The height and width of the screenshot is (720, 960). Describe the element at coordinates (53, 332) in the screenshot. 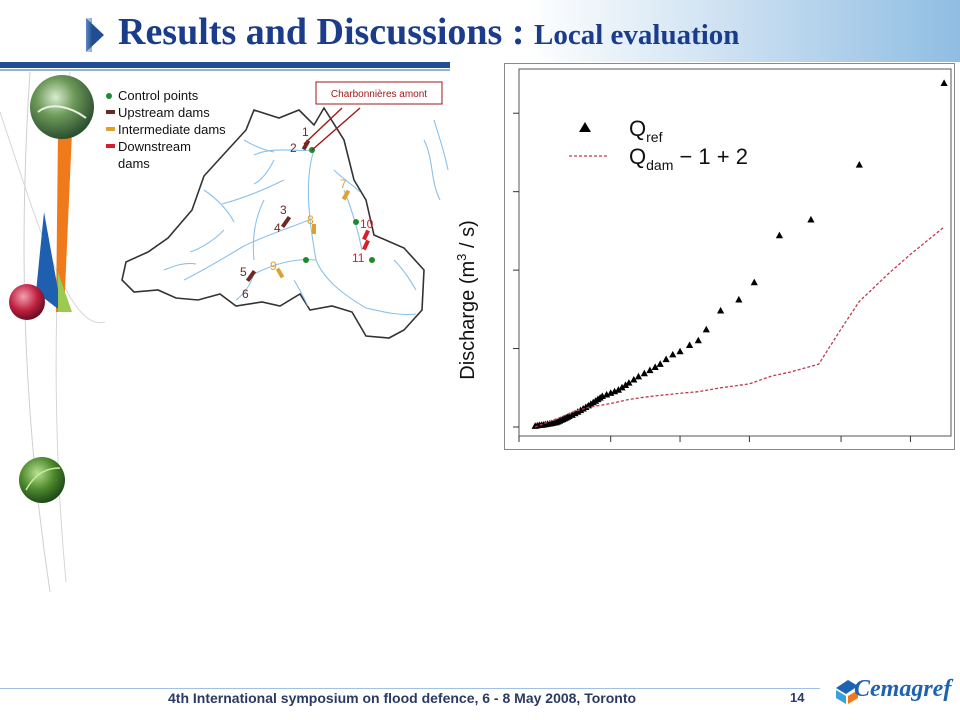

I see `decorative-left-strip` at that location.